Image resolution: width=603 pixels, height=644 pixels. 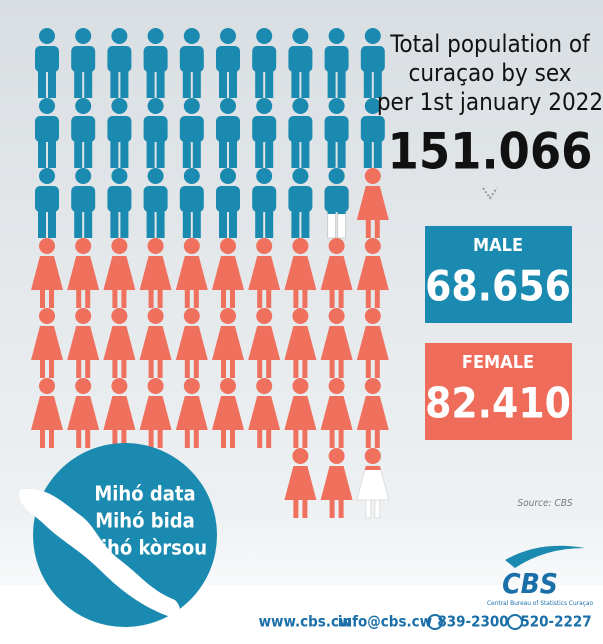 I want to click on slogan: Mihó data, so click(x=144, y=494).